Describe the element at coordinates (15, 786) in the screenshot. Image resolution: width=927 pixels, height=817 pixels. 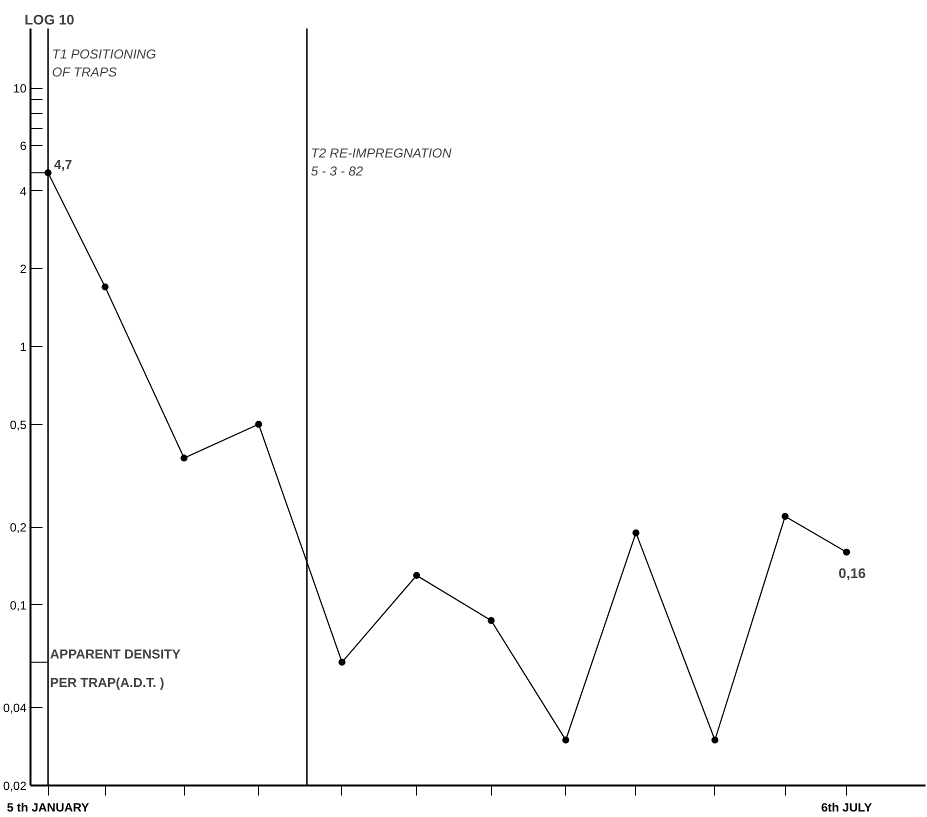
I see `y-tick-label: 0,02` at that location.